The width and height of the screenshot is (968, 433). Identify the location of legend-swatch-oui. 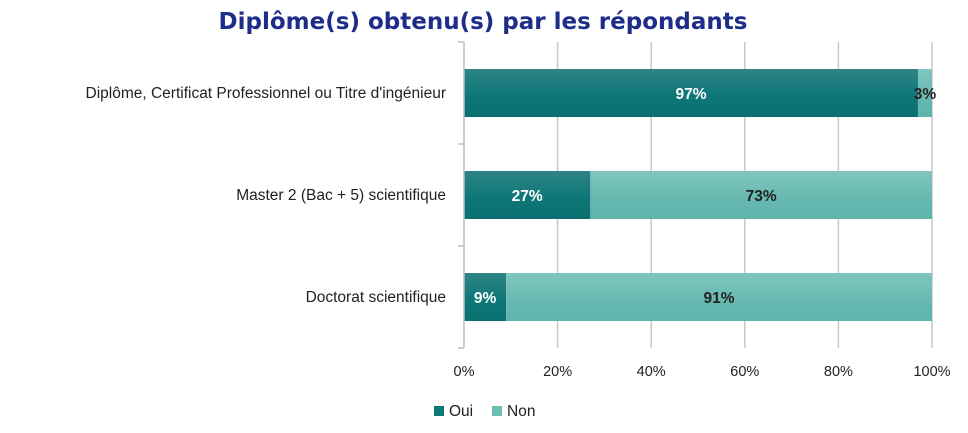
(439, 411).